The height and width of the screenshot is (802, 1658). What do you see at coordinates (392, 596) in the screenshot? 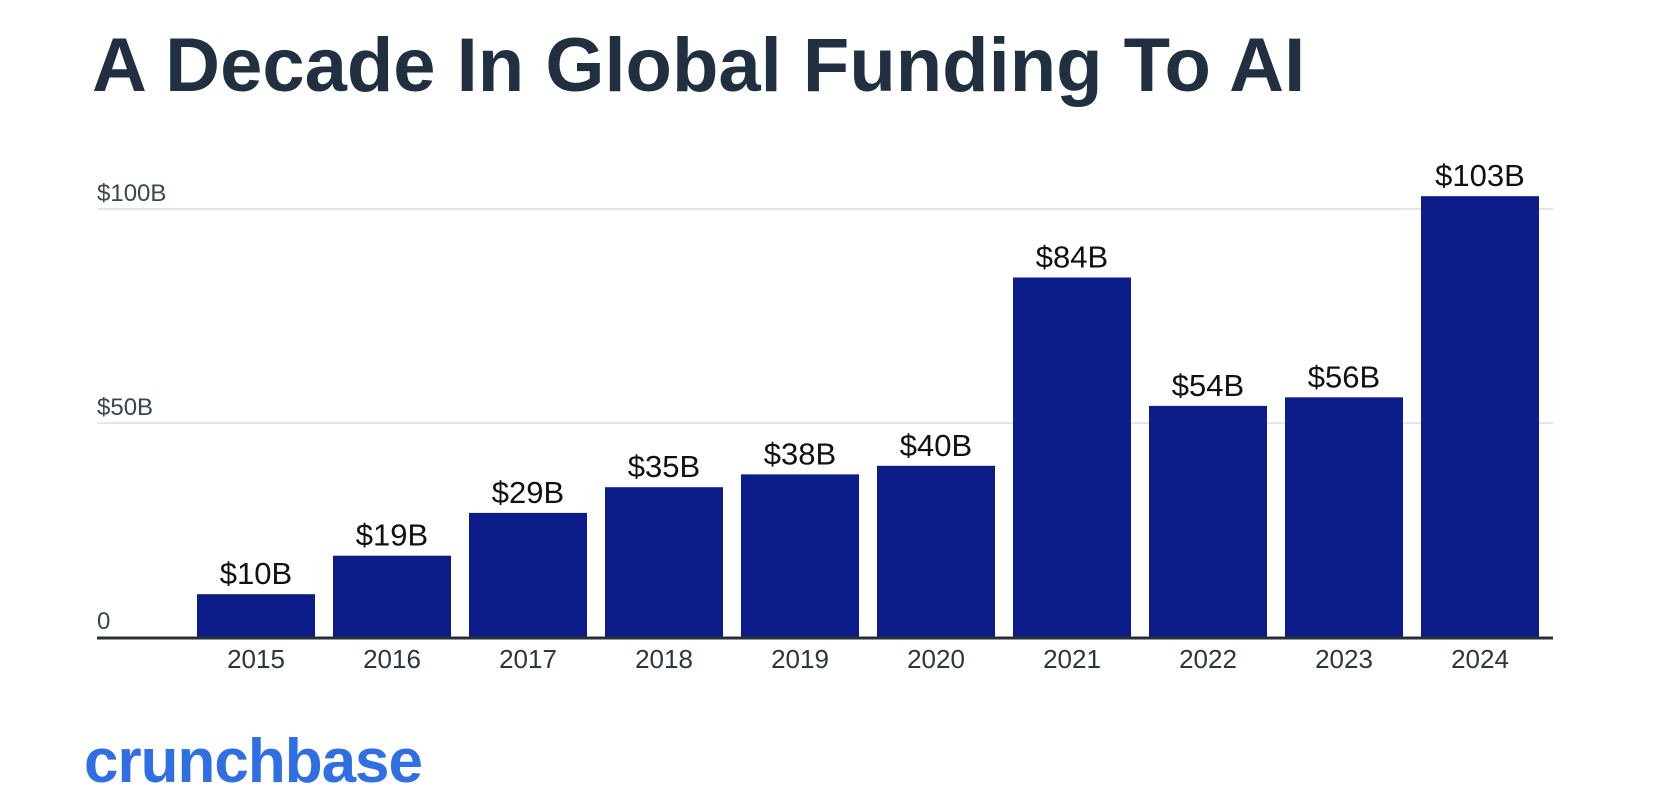
I see `bar-2016` at bounding box center [392, 596].